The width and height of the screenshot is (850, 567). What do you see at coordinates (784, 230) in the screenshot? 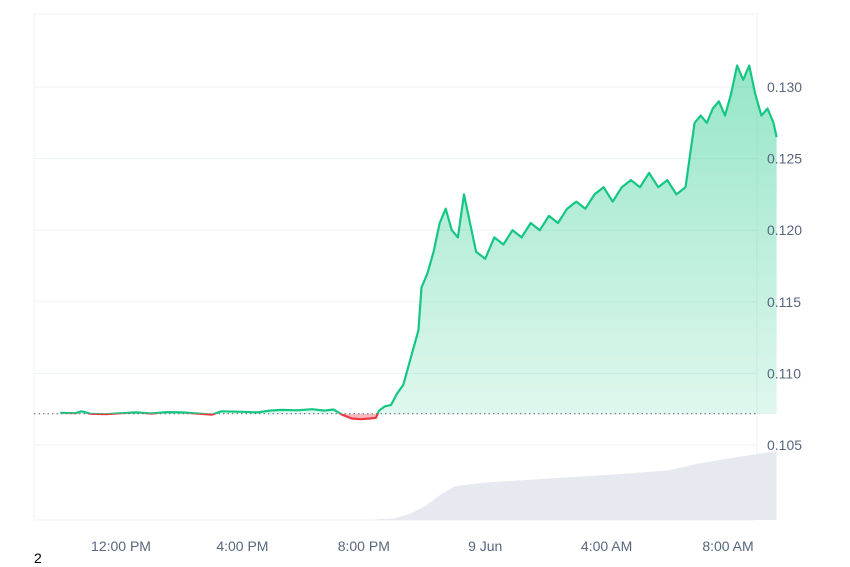
I see `y-tick-label: 0.120` at bounding box center [784, 230].